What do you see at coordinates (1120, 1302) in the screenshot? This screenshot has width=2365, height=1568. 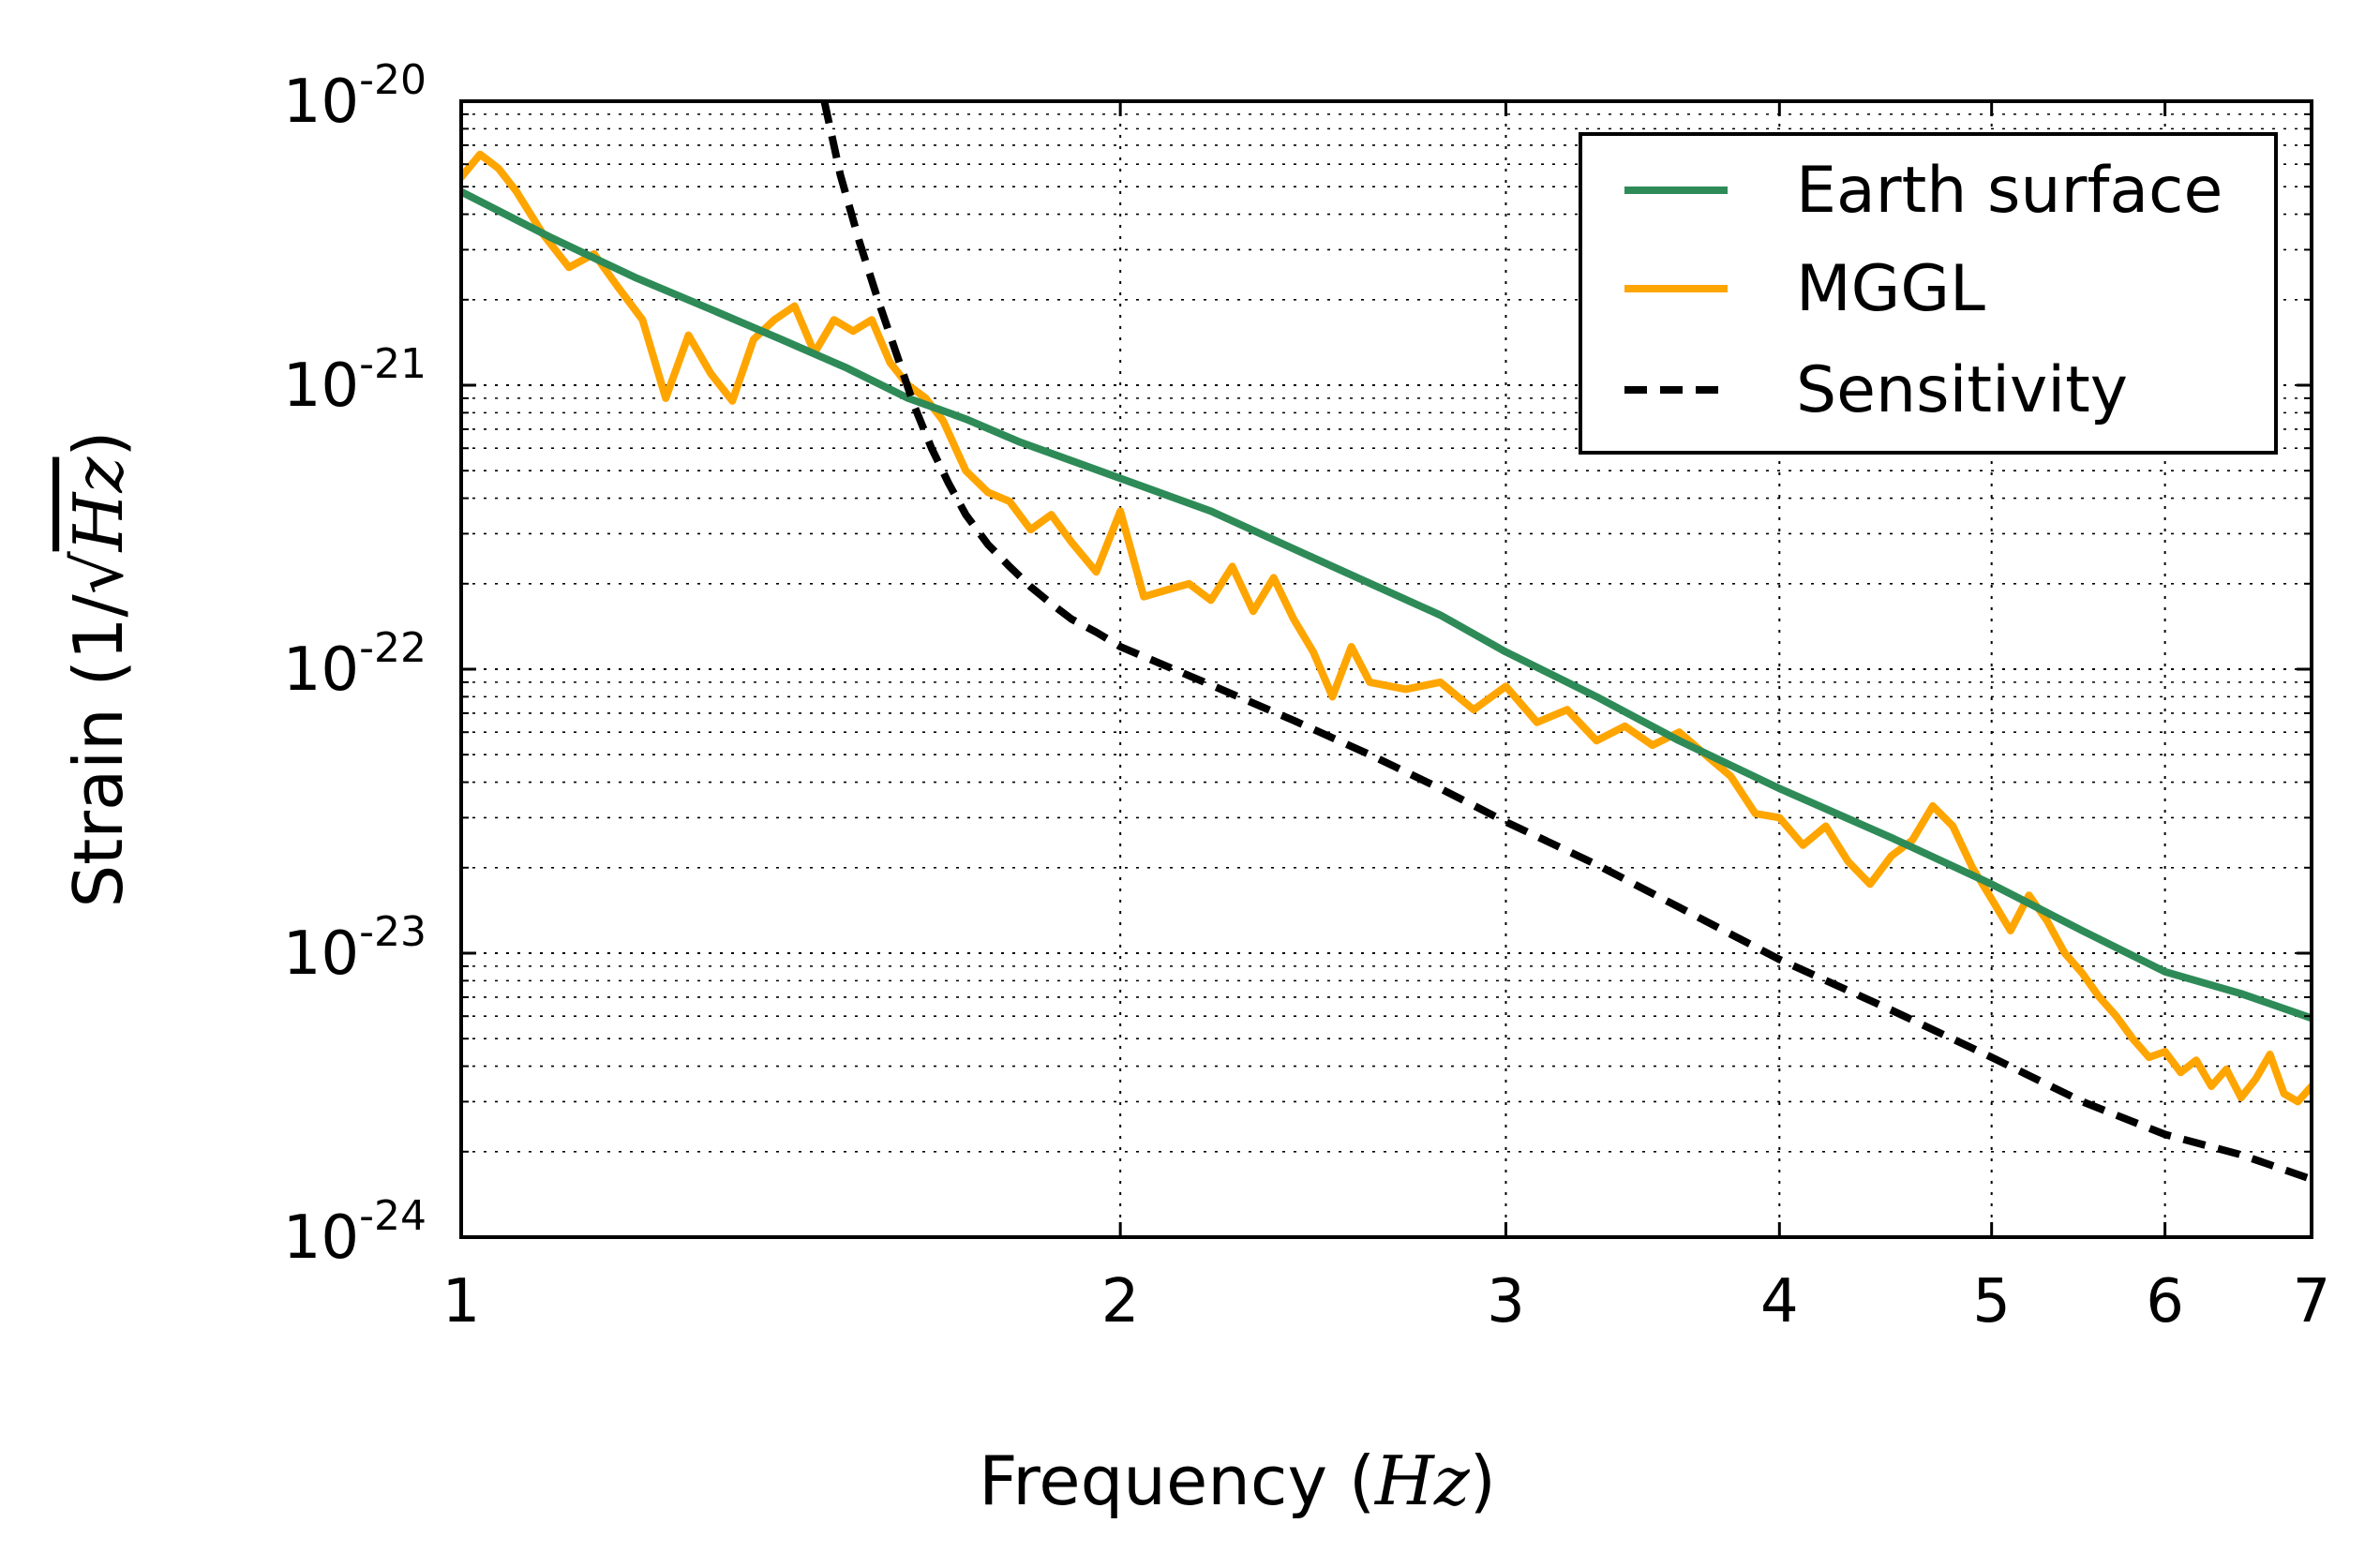 I see `x-tick-label: 2` at bounding box center [1120, 1302].